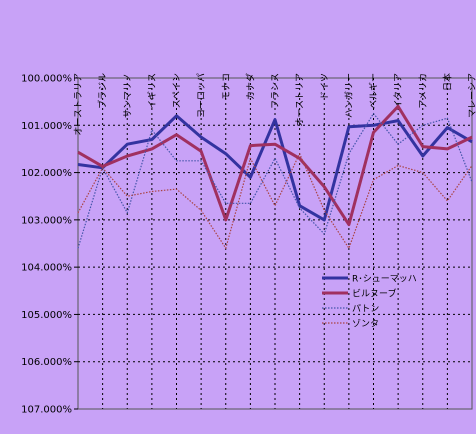 The image size is (476, 434). I want to click on category-label: オーストラリア, so click(78, 104).